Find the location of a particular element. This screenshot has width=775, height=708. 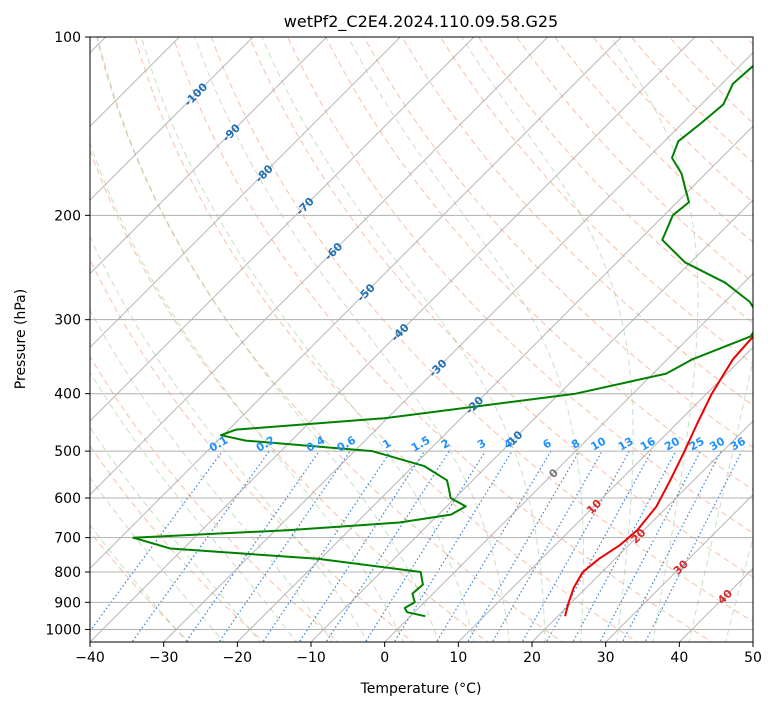

x-tick-label: −30 is located at coordinates (164, 658).